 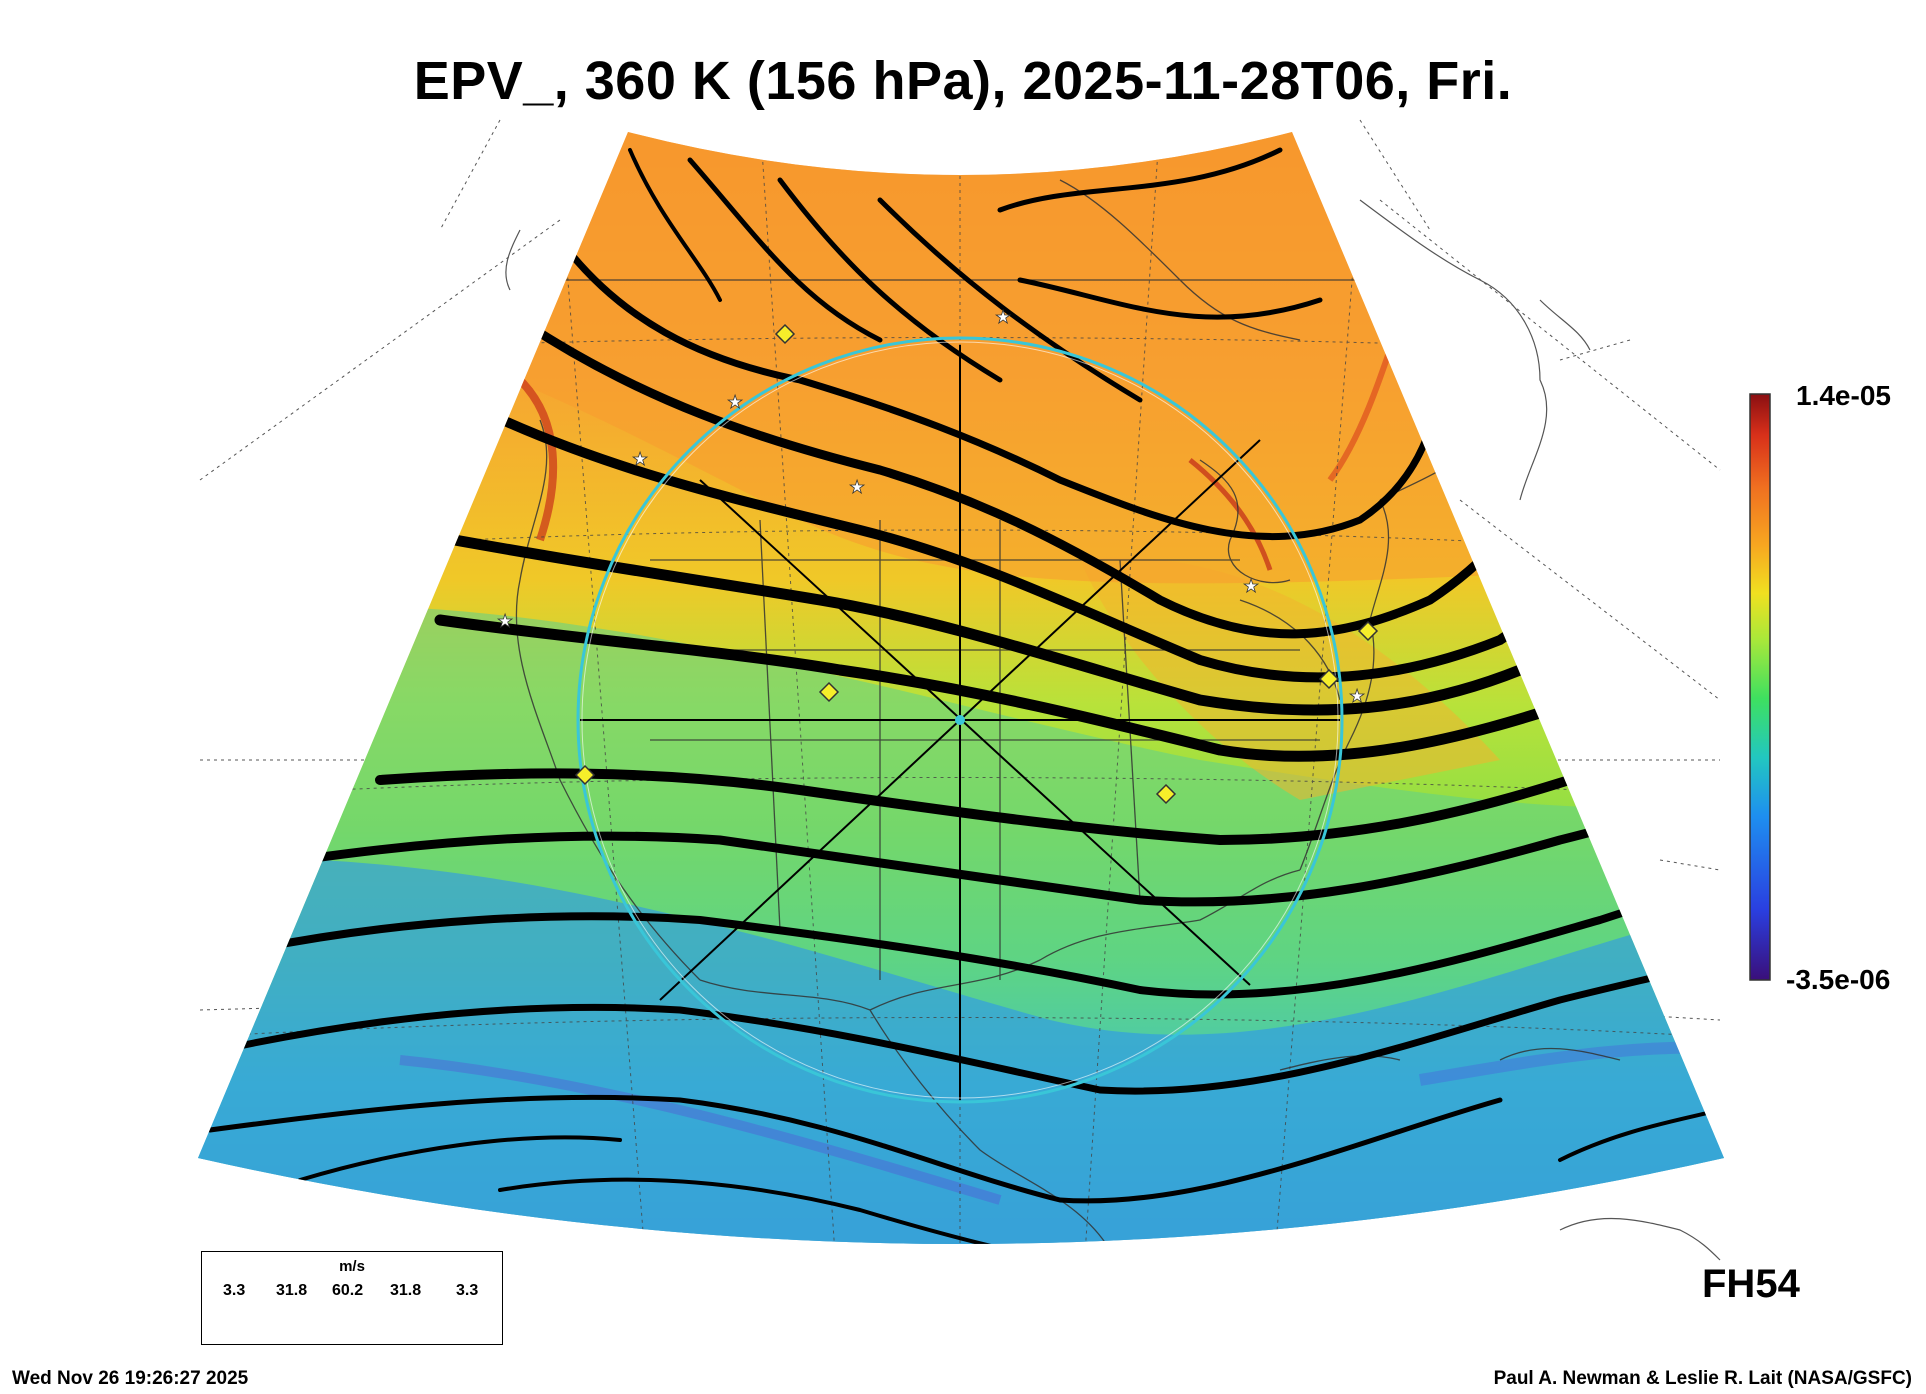 What do you see at coordinates (352, 1266) in the screenshot?
I see `wind-legend-unit: m/s` at bounding box center [352, 1266].